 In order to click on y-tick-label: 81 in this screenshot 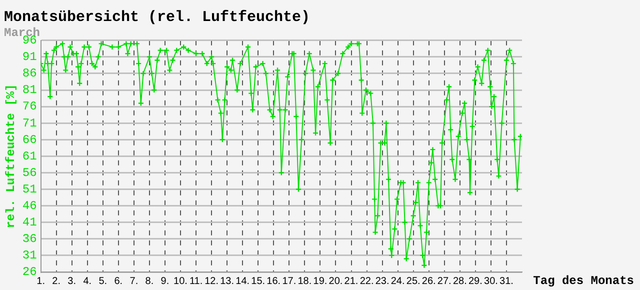, I will do `click(29, 90)`.